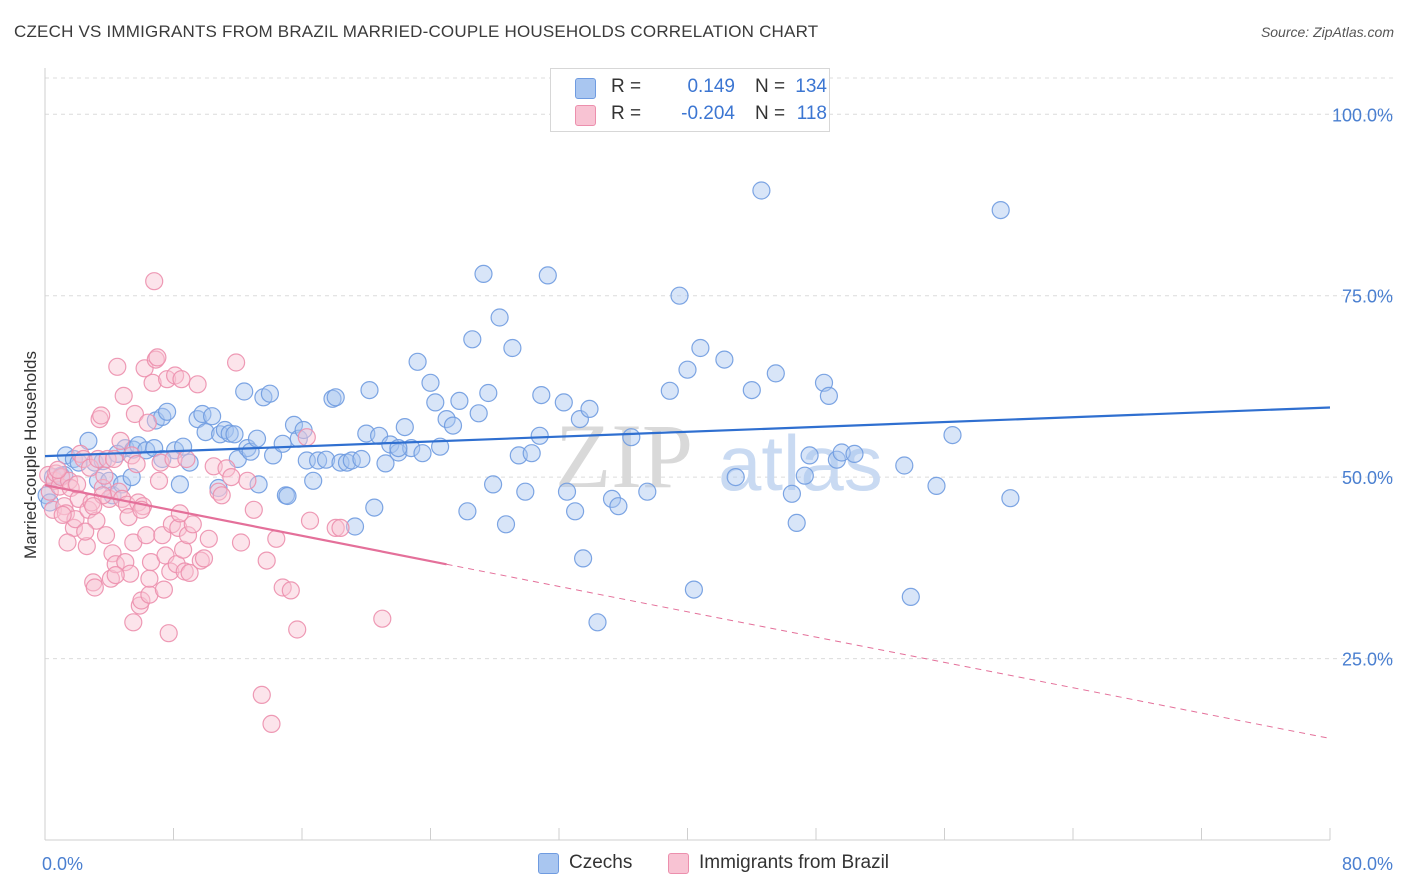 This screenshot has height=892, width=1406. What do you see at coordinates (585, 115) in the screenshot?
I see `legend-swatch-brazil` at bounding box center [585, 115].